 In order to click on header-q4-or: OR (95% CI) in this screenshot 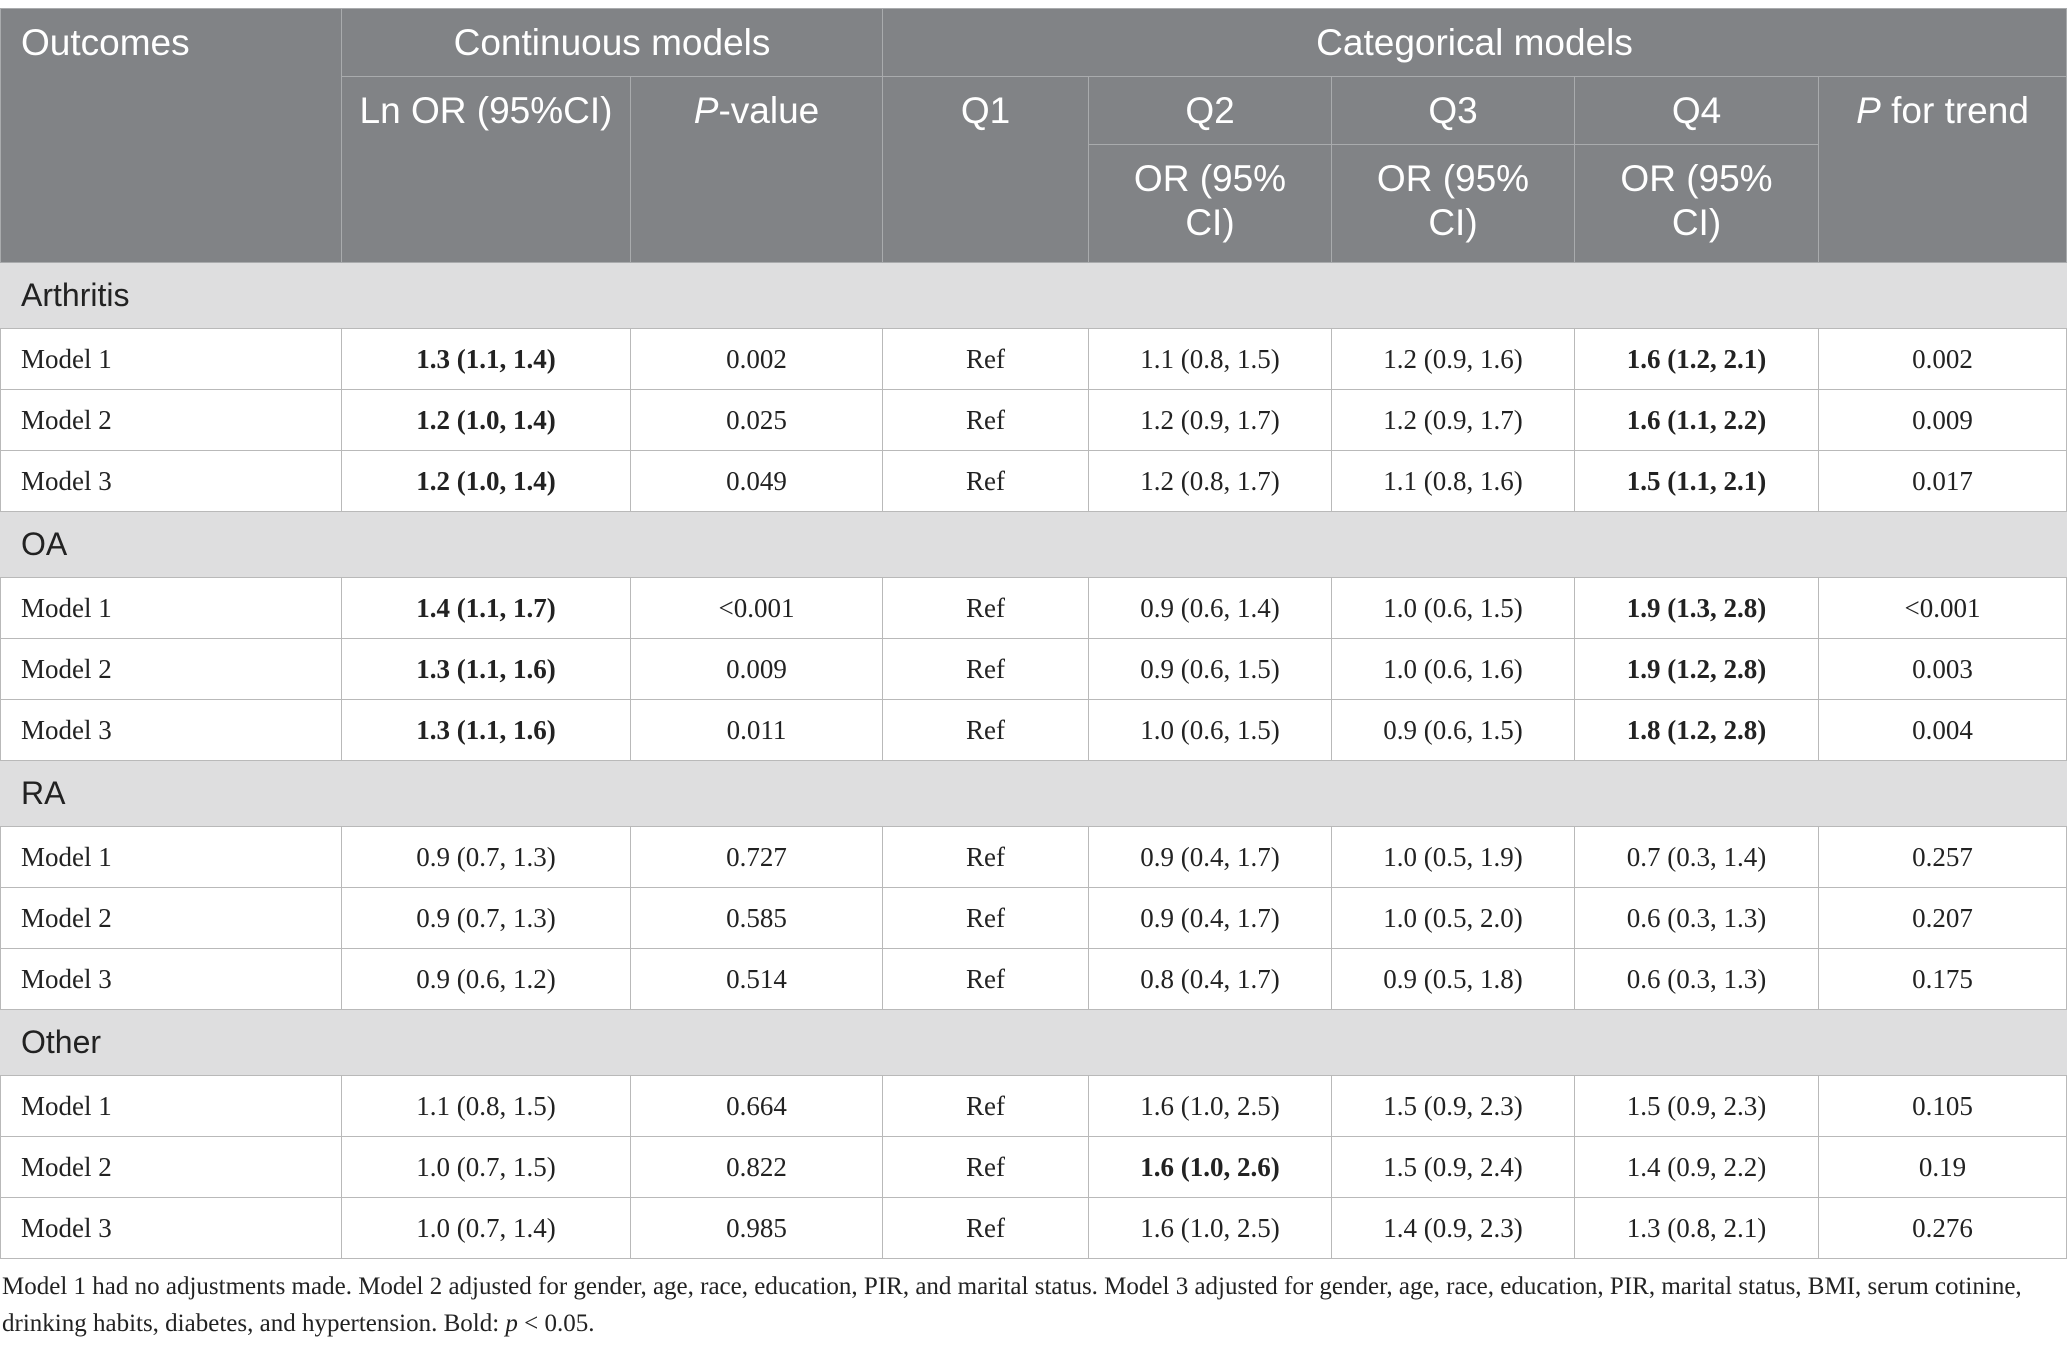, I will do `click(1696, 203)`.